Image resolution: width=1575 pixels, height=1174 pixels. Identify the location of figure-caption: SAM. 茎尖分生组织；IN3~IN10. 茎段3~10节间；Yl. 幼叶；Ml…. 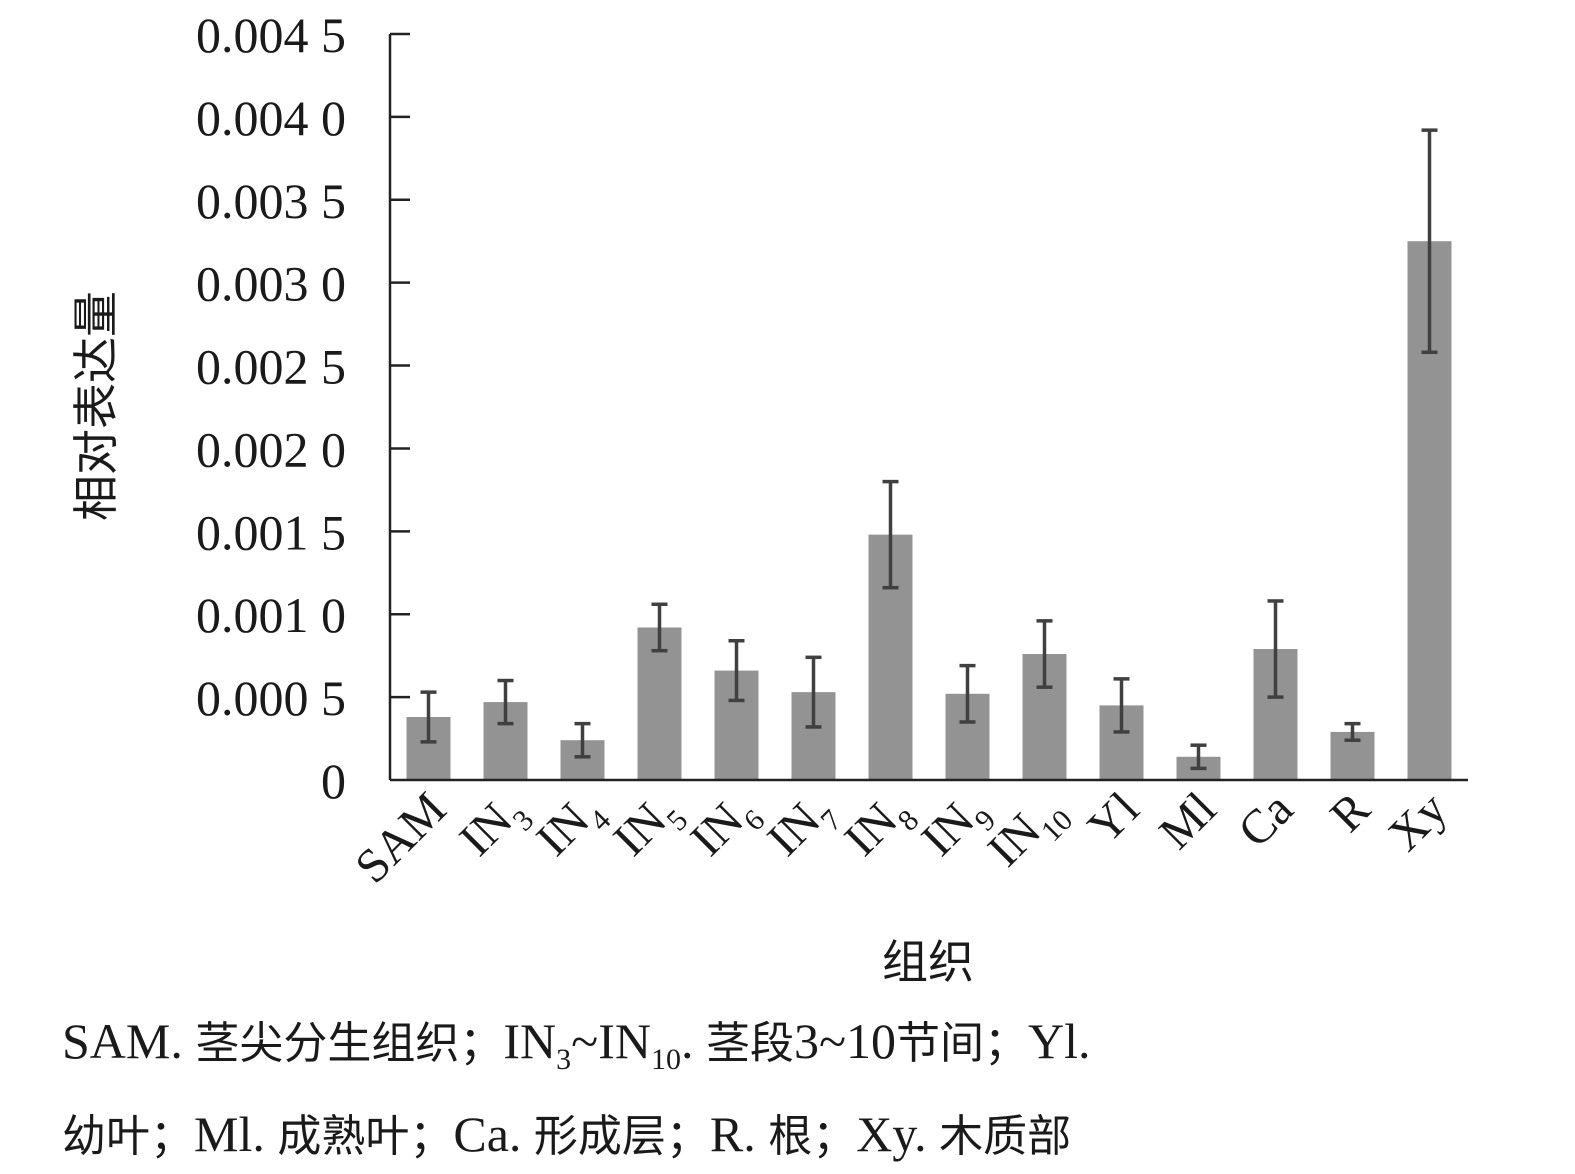
(802, 1089).